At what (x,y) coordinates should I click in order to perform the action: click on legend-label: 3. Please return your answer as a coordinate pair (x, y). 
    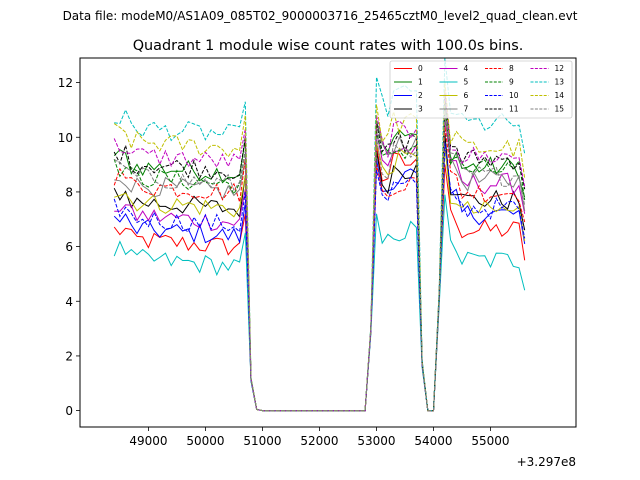
    Looking at the image, I should click on (420, 109).